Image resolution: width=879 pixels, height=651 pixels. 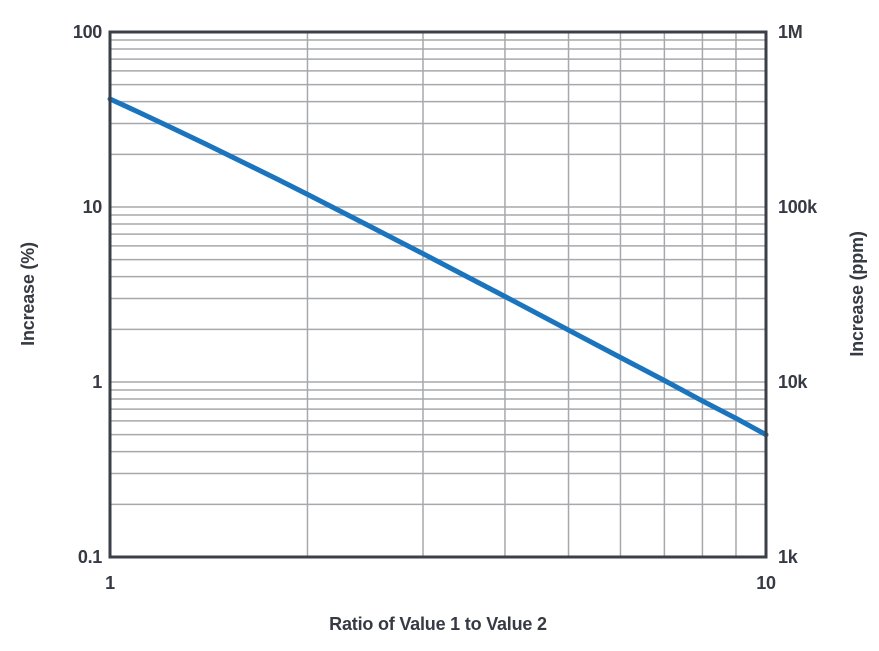 What do you see at coordinates (97, 382) in the screenshot?
I see `y-left-tick-label: 1` at bounding box center [97, 382].